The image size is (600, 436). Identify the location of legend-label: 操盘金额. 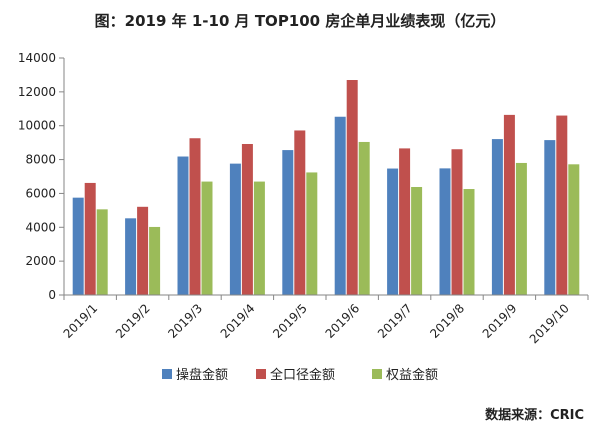
(202, 375).